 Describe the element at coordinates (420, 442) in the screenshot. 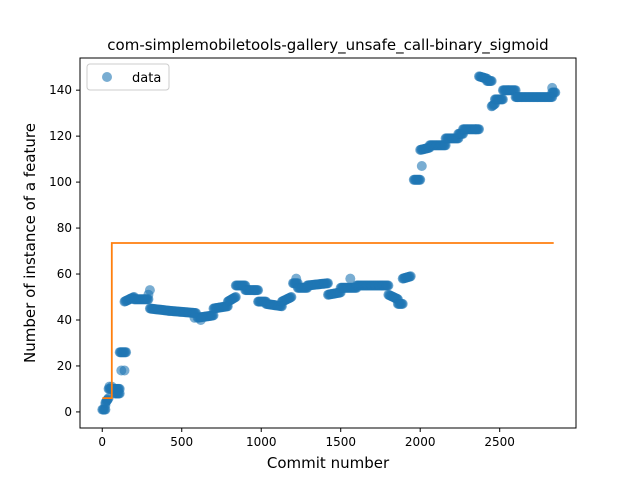

I see `x-tick-label: 2000` at that location.